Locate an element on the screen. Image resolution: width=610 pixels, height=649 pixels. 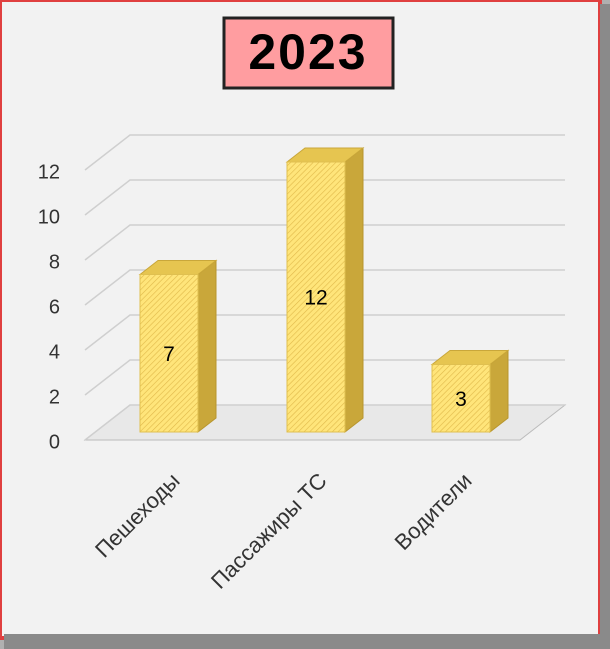
chart-title: 2023 is located at coordinates (307, 52).